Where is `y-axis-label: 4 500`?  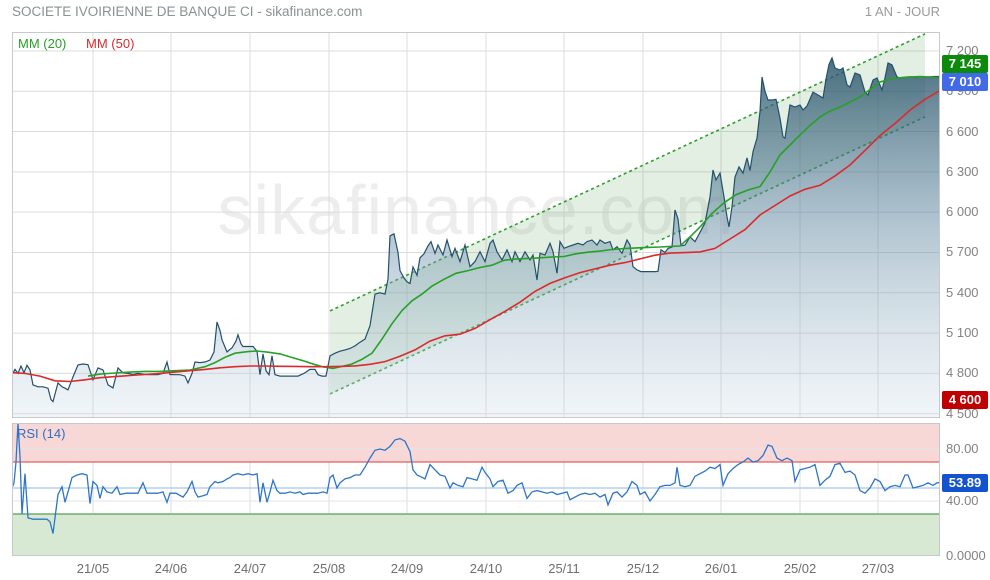
y-axis-label: 4 500 is located at coordinates (962, 413).